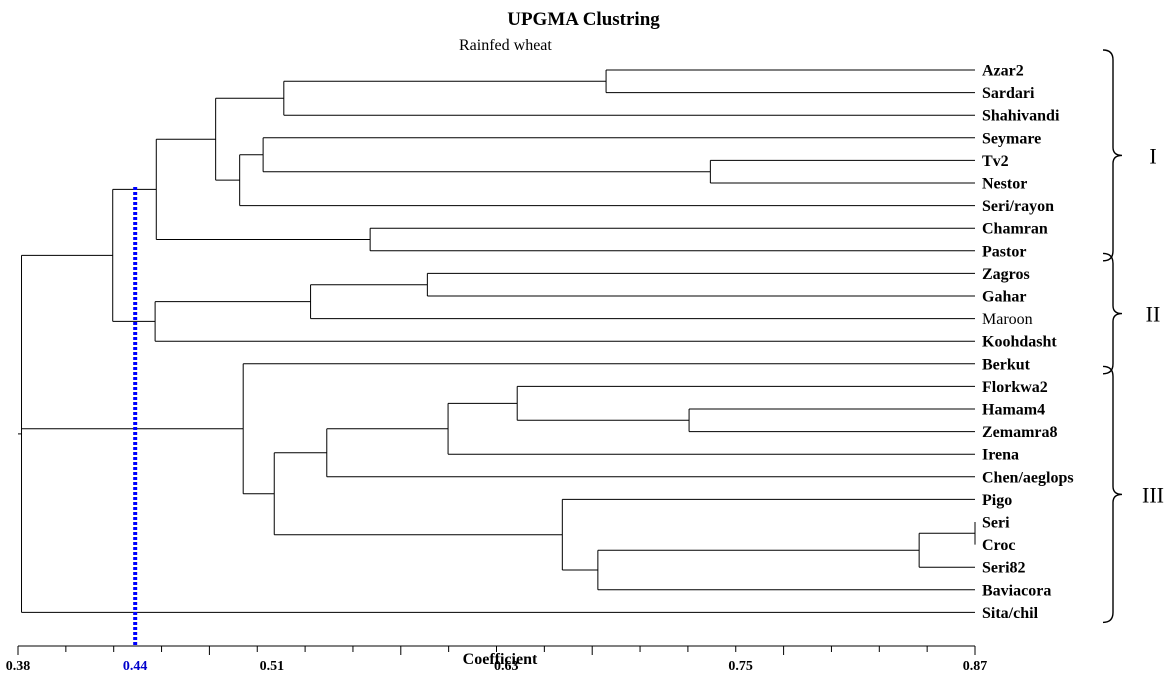 This screenshot has height=695, width=1167. I want to click on leaf-label: Nestor, so click(1004, 184).